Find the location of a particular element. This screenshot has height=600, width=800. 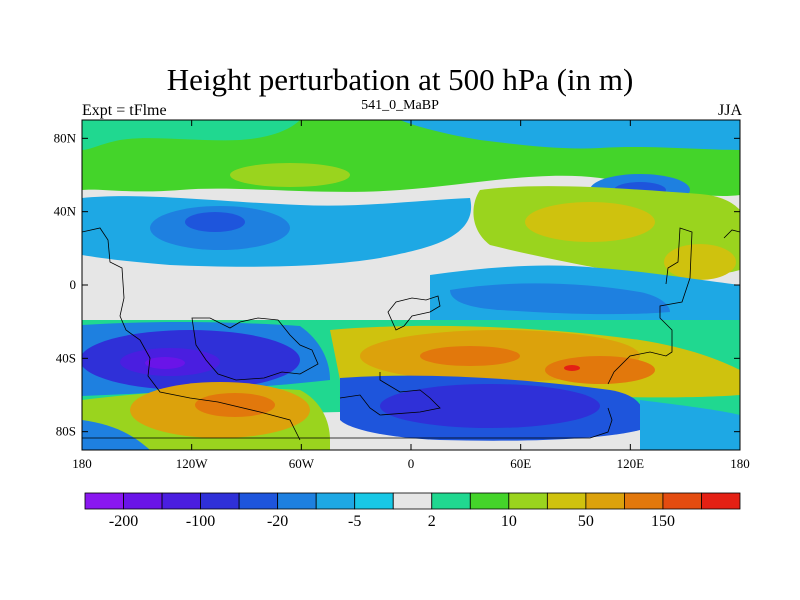

x-tick-label: 0 is located at coordinates (411, 463).